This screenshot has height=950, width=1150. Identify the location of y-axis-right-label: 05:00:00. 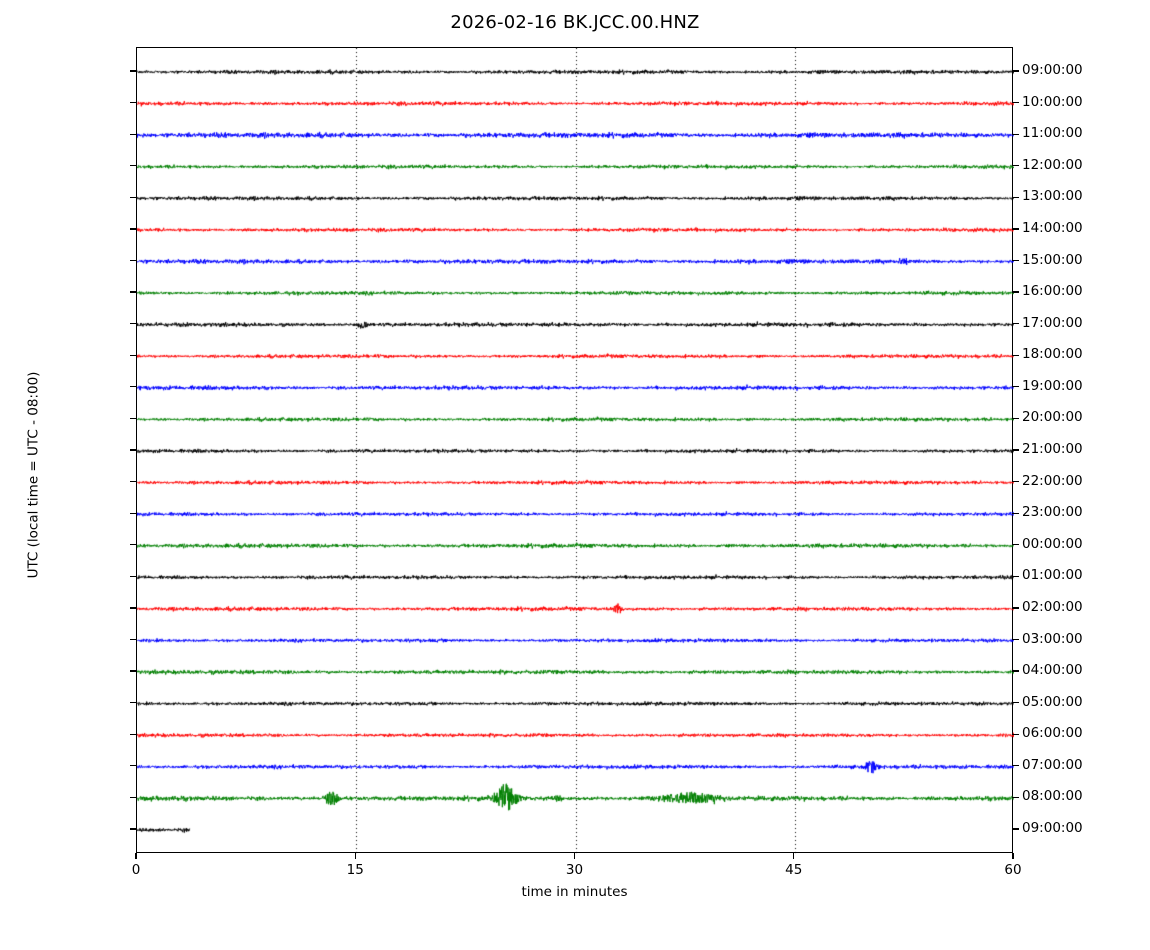
(1052, 701).